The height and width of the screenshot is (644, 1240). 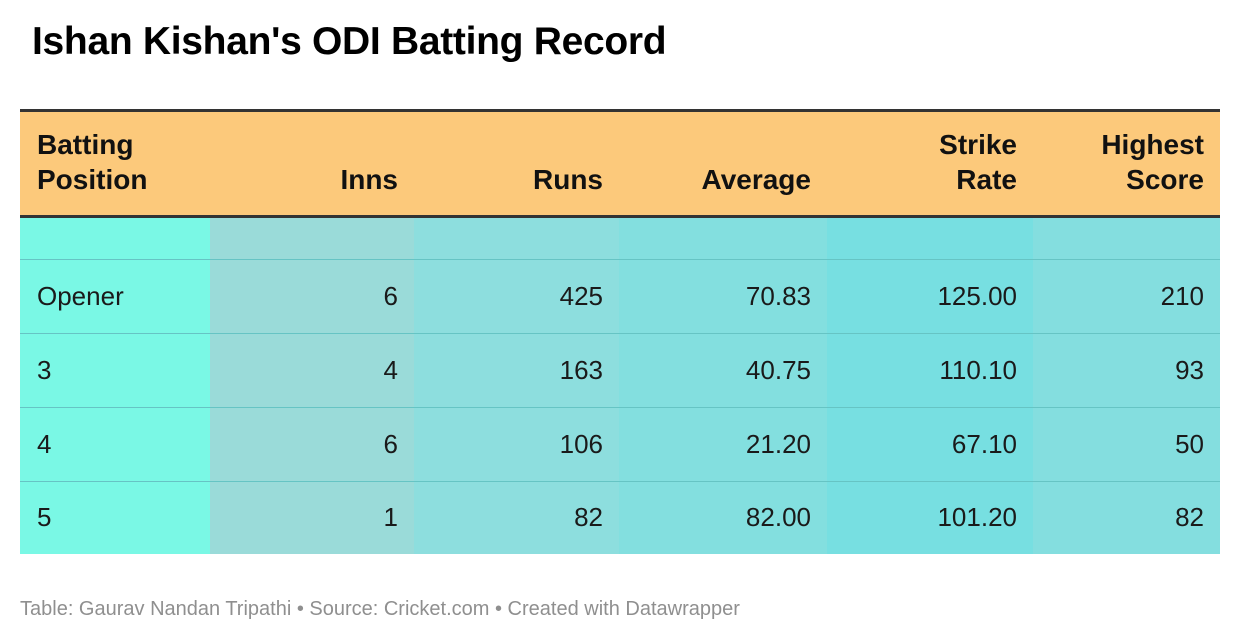 I want to click on cell-average: 70.83, so click(x=723, y=296).